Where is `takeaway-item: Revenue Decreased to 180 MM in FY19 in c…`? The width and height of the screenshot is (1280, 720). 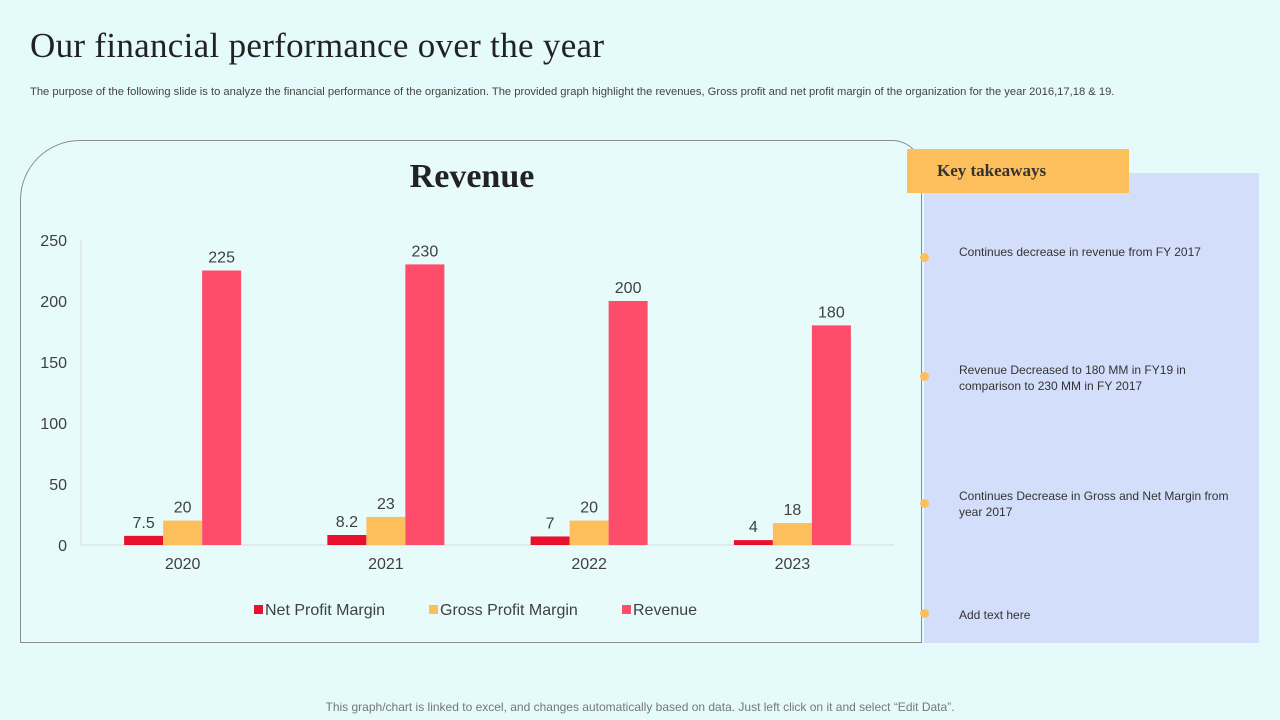 takeaway-item: Revenue Decreased to 180 MM in FY19 in c… is located at coordinates (1072, 378).